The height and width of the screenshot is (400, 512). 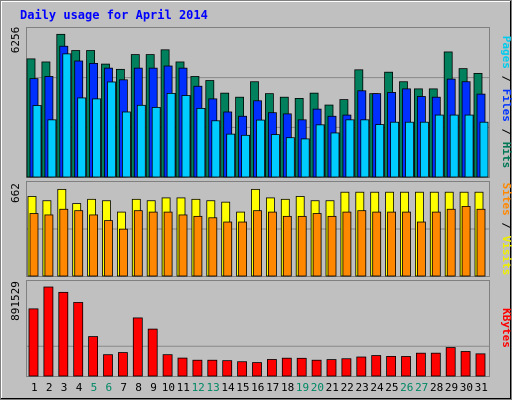 What do you see at coordinates (15, 40) in the screenshot?
I see `panel-hits-max-label: 6256` at bounding box center [15, 40].